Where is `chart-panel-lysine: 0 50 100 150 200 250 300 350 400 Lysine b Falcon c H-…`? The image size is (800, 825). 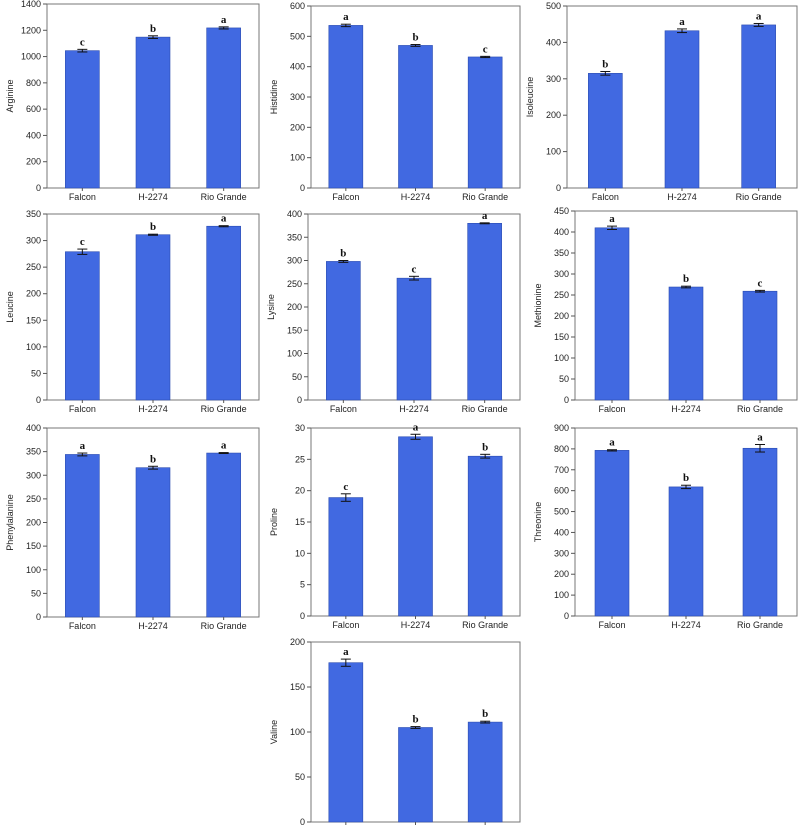 chart-panel-lysine: 0 50 100 150 200 250 300 350 400 Lysine b Falcon c H-… is located at coordinates (393, 311).